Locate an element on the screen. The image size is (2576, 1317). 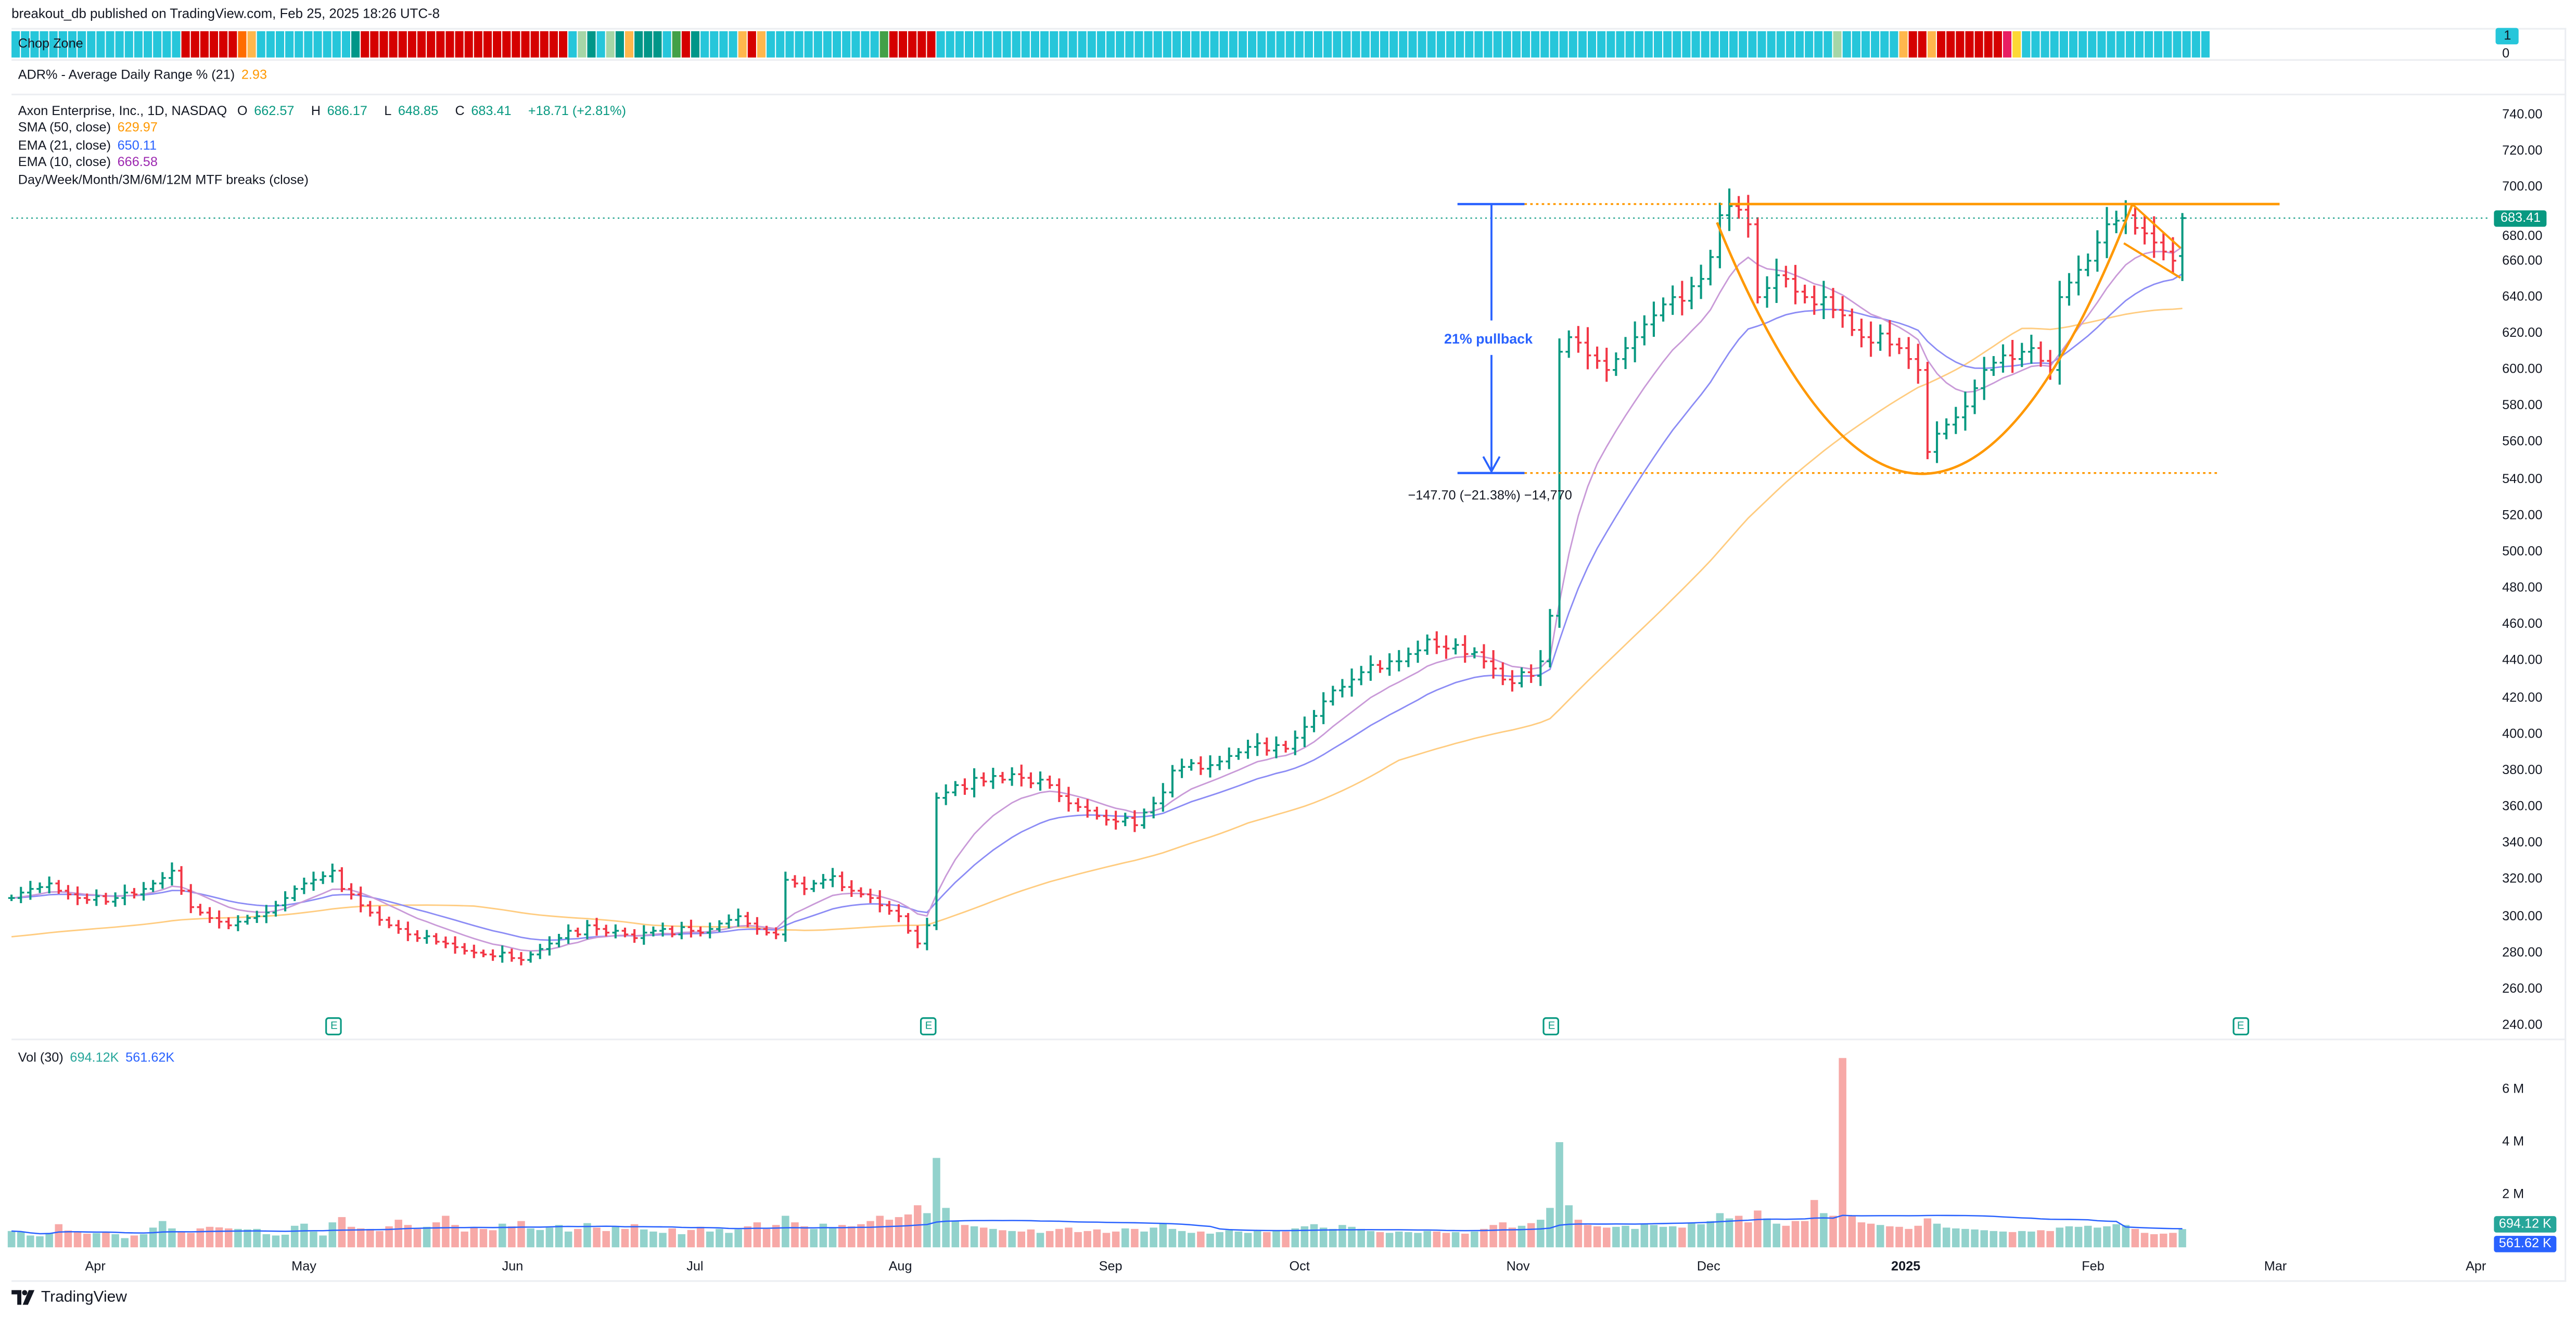
sma50-legend: SMA (50, close) 629.97 is located at coordinates (91, 128).